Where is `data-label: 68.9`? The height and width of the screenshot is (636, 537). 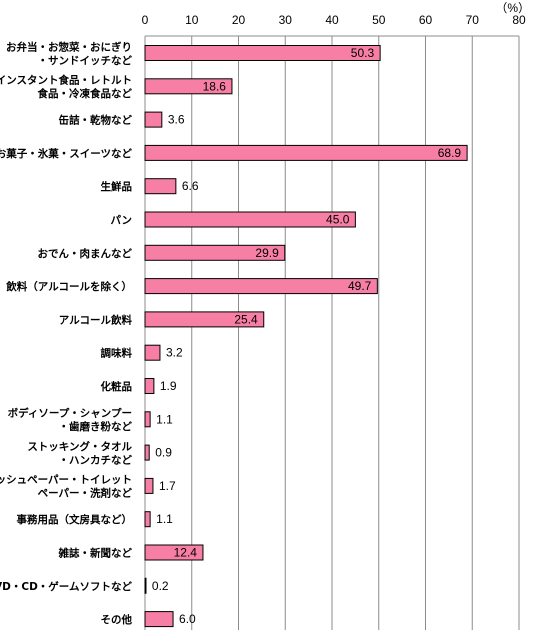 data-label: 68.9 is located at coordinates (450, 153).